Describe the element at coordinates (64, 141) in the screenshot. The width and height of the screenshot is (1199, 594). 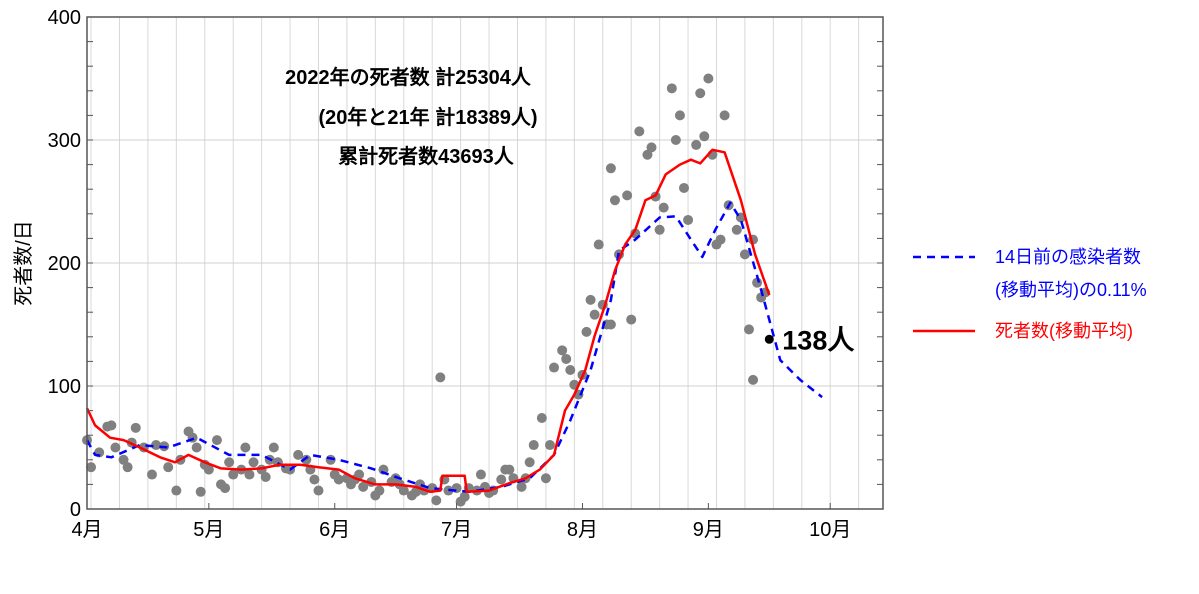
I see `y-tick-label: 300` at that location.